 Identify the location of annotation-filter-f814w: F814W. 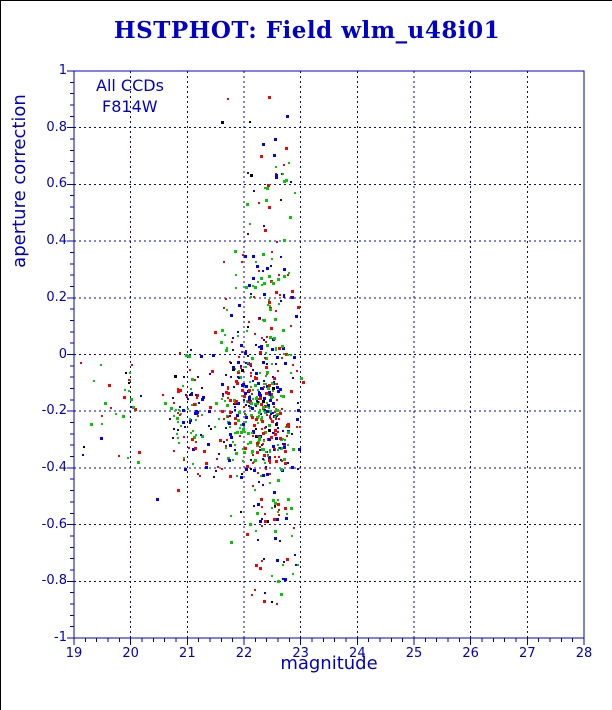
(130, 106).